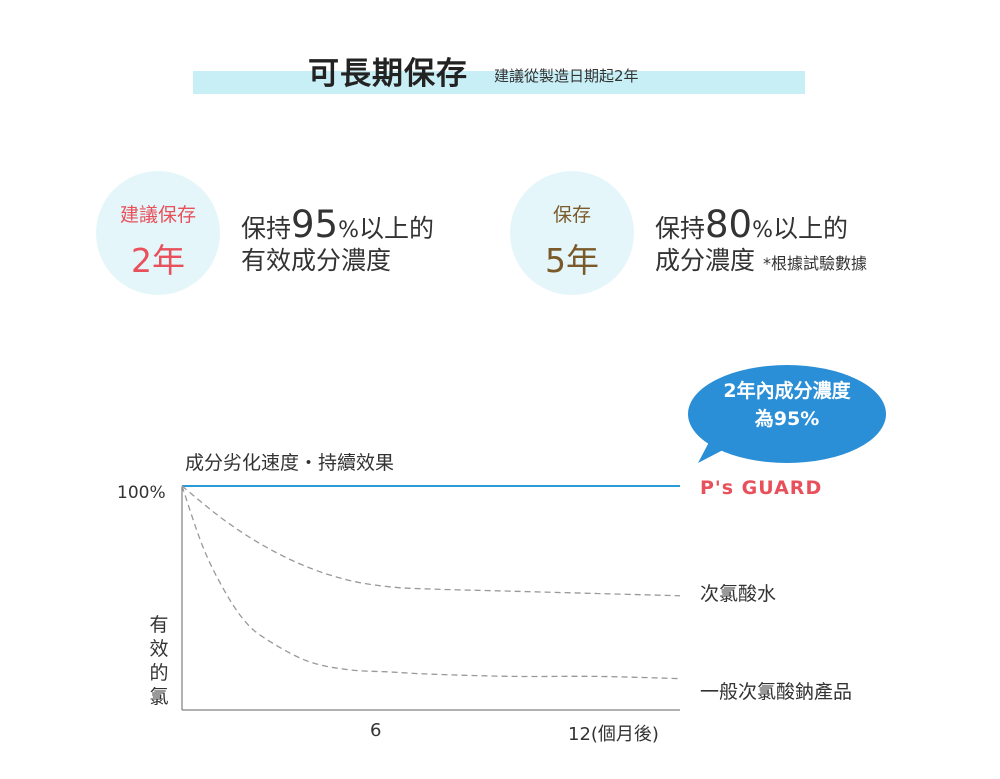 This screenshot has width=1000, height=779. I want to click on callout-bubble, so click(787, 414).